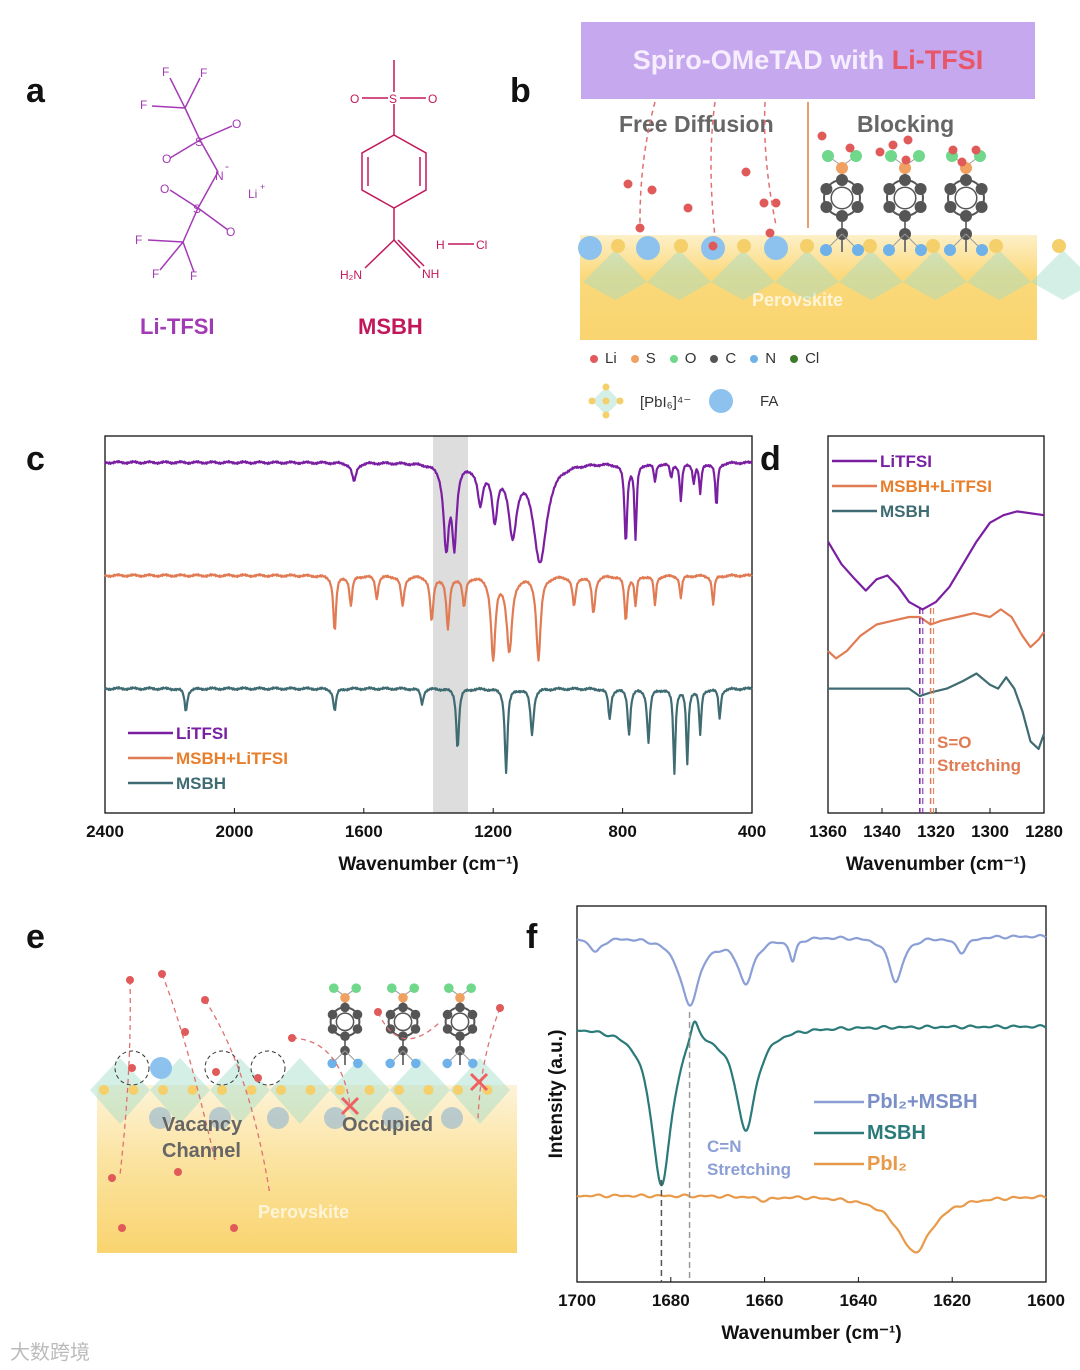 This screenshot has width=1080, height=1370. I want to click on x-tick-label: 1320, so click(936, 831).